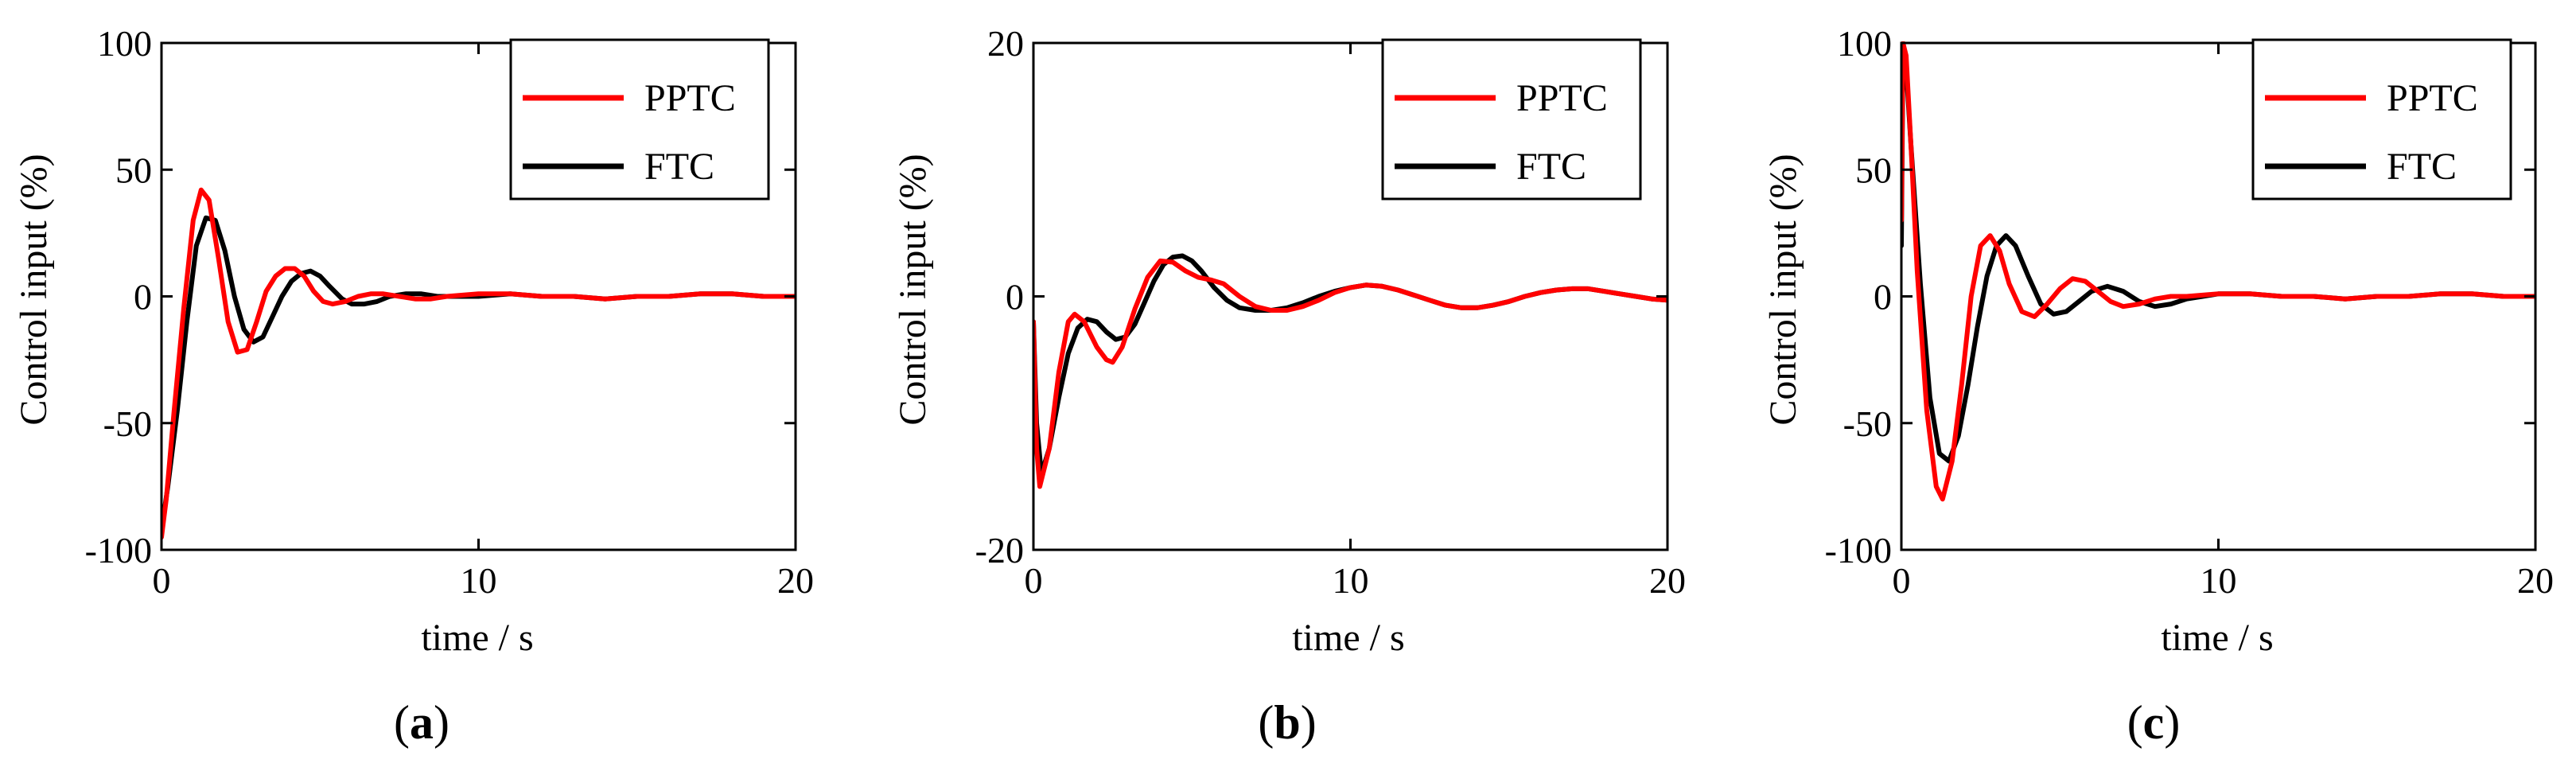 Image resolution: width=2576 pixels, height=775 pixels. What do you see at coordinates (679, 167) in the screenshot?
I see `panel-a-legend-ftc-label: FTC` at bounding box center [679, 167].